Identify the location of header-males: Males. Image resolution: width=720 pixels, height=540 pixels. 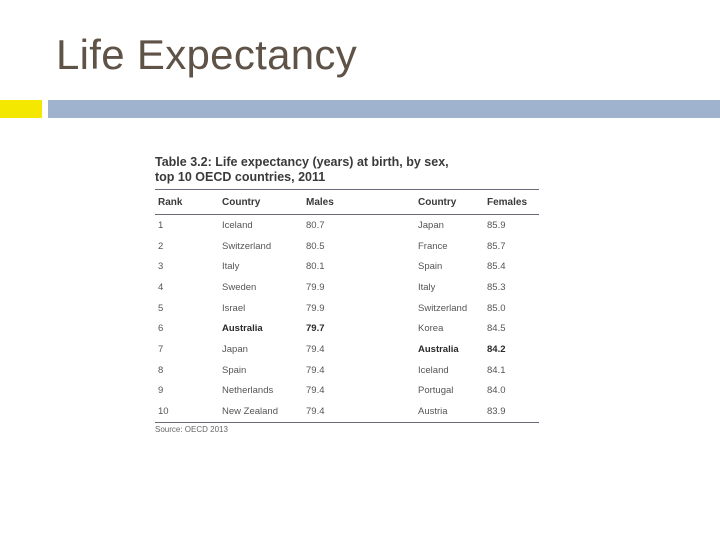
(359, 202).